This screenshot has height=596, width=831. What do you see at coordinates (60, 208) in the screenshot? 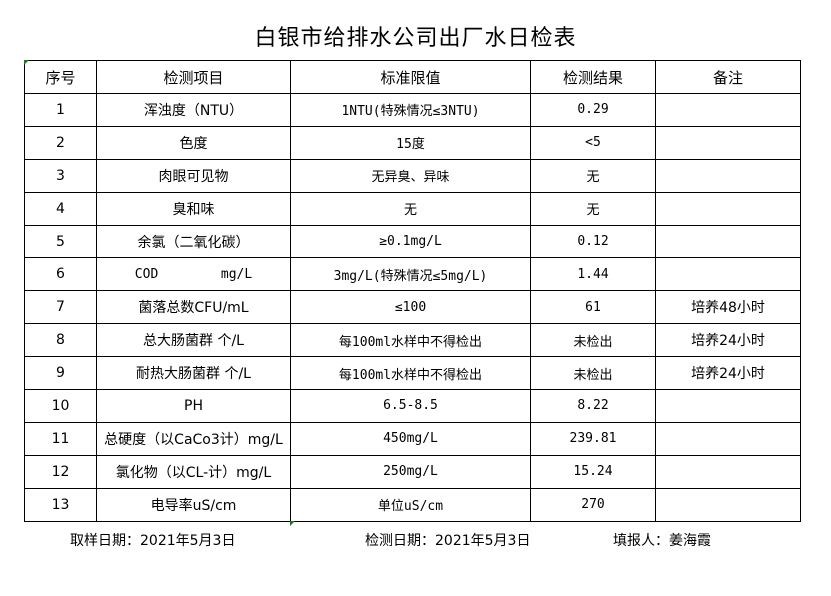
I see `cell-index: 4` at bounding box center [60, 208].